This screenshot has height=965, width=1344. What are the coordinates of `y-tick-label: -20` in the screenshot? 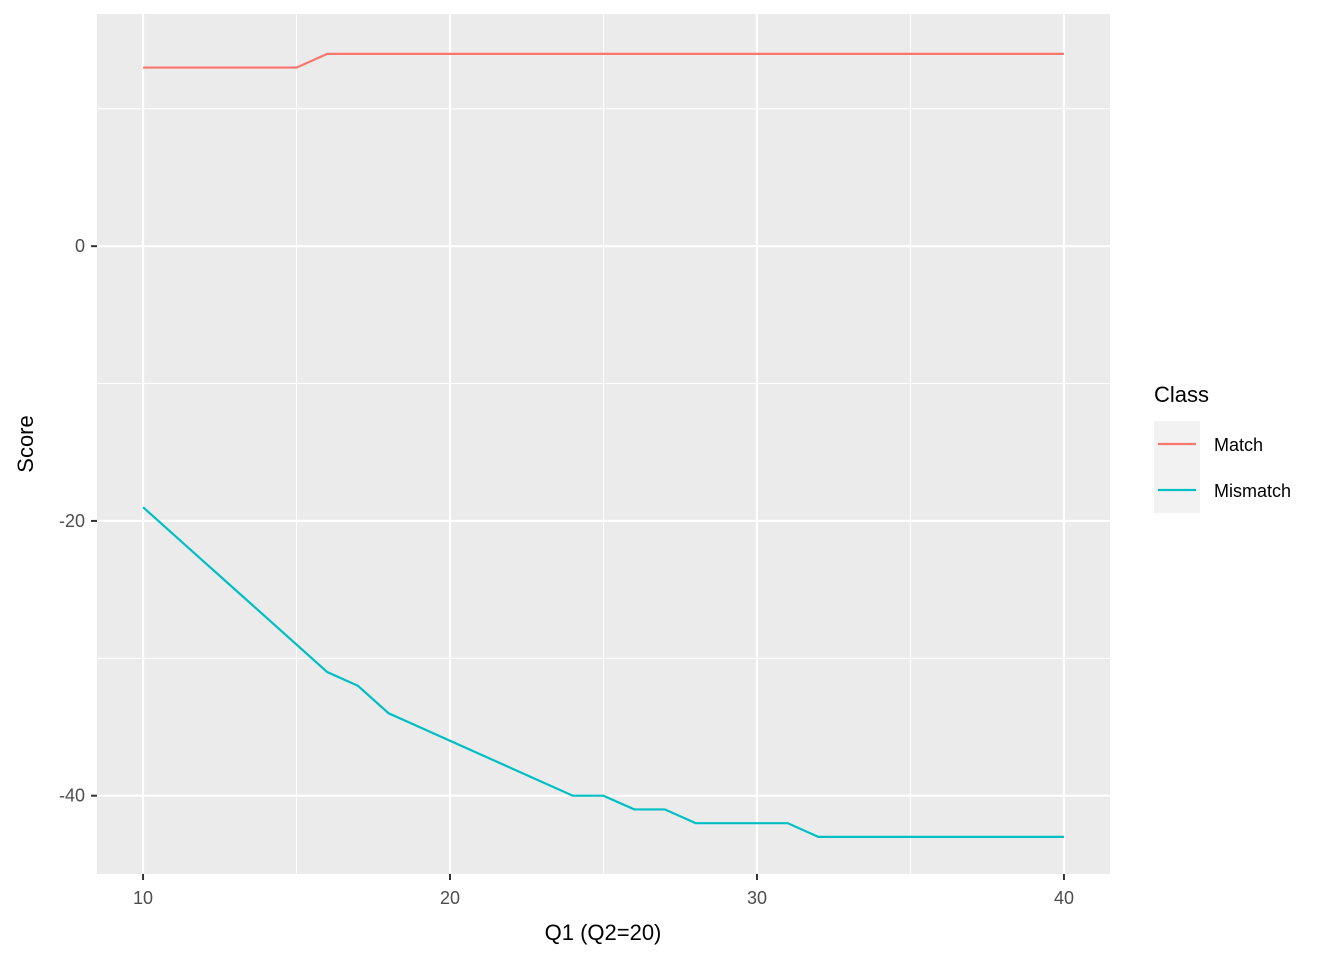 It's located at (72, 521).